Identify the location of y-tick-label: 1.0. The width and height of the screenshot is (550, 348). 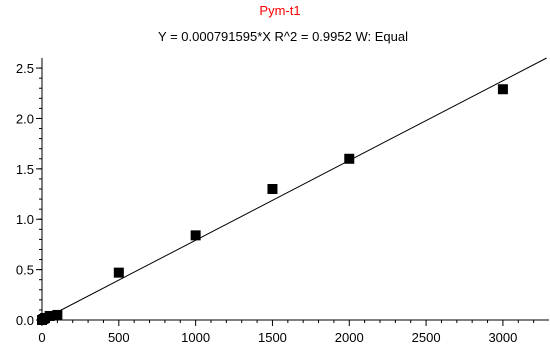
(25, 219).